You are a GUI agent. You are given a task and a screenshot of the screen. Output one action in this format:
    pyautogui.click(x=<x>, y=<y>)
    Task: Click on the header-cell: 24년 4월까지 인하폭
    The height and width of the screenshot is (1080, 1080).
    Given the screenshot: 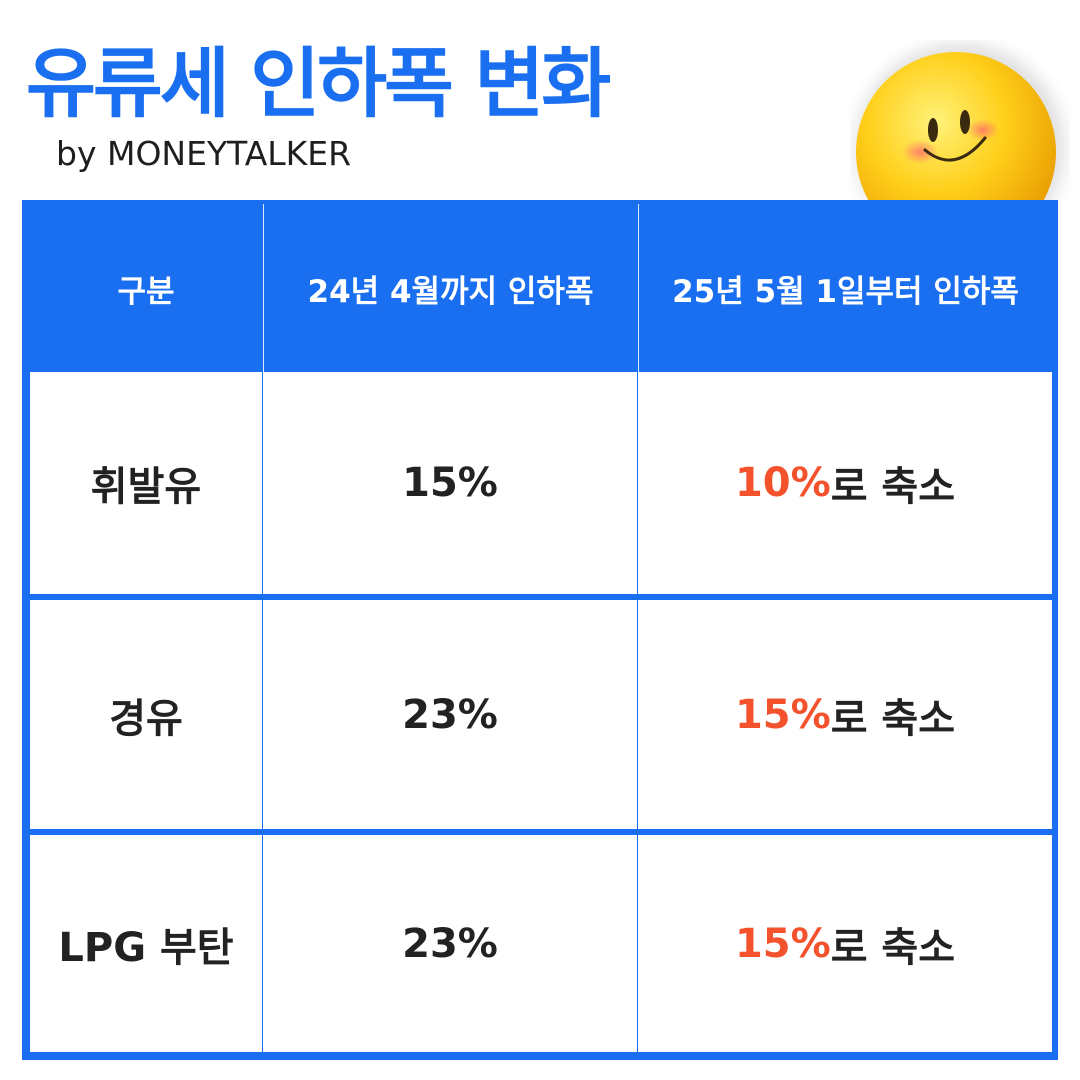 What is the action you would take?
    pyautogui.click(x=450, y=288)
    